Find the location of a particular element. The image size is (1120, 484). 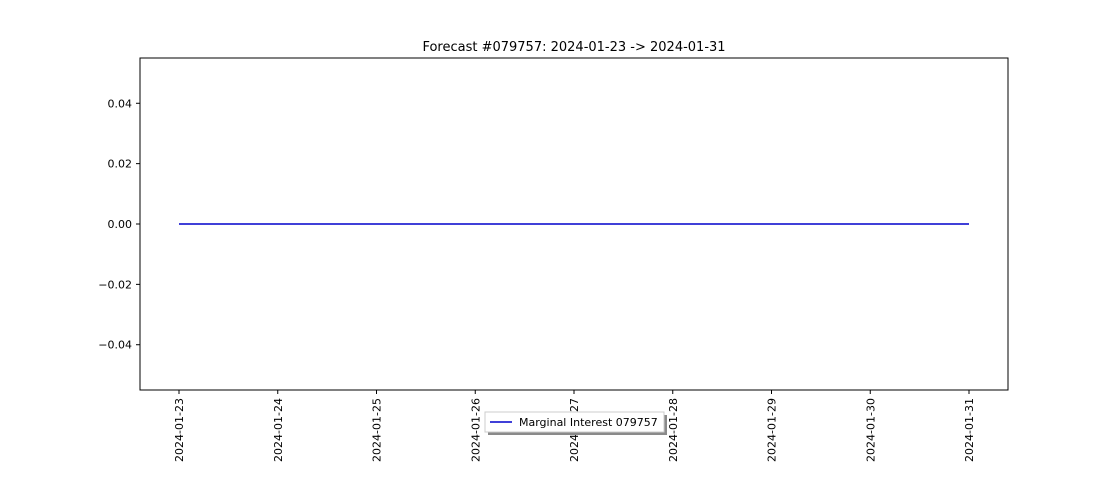

y-axis: −0.04 −0.02 0.00 0.02 0.04 is located at coordinates (119, 224).